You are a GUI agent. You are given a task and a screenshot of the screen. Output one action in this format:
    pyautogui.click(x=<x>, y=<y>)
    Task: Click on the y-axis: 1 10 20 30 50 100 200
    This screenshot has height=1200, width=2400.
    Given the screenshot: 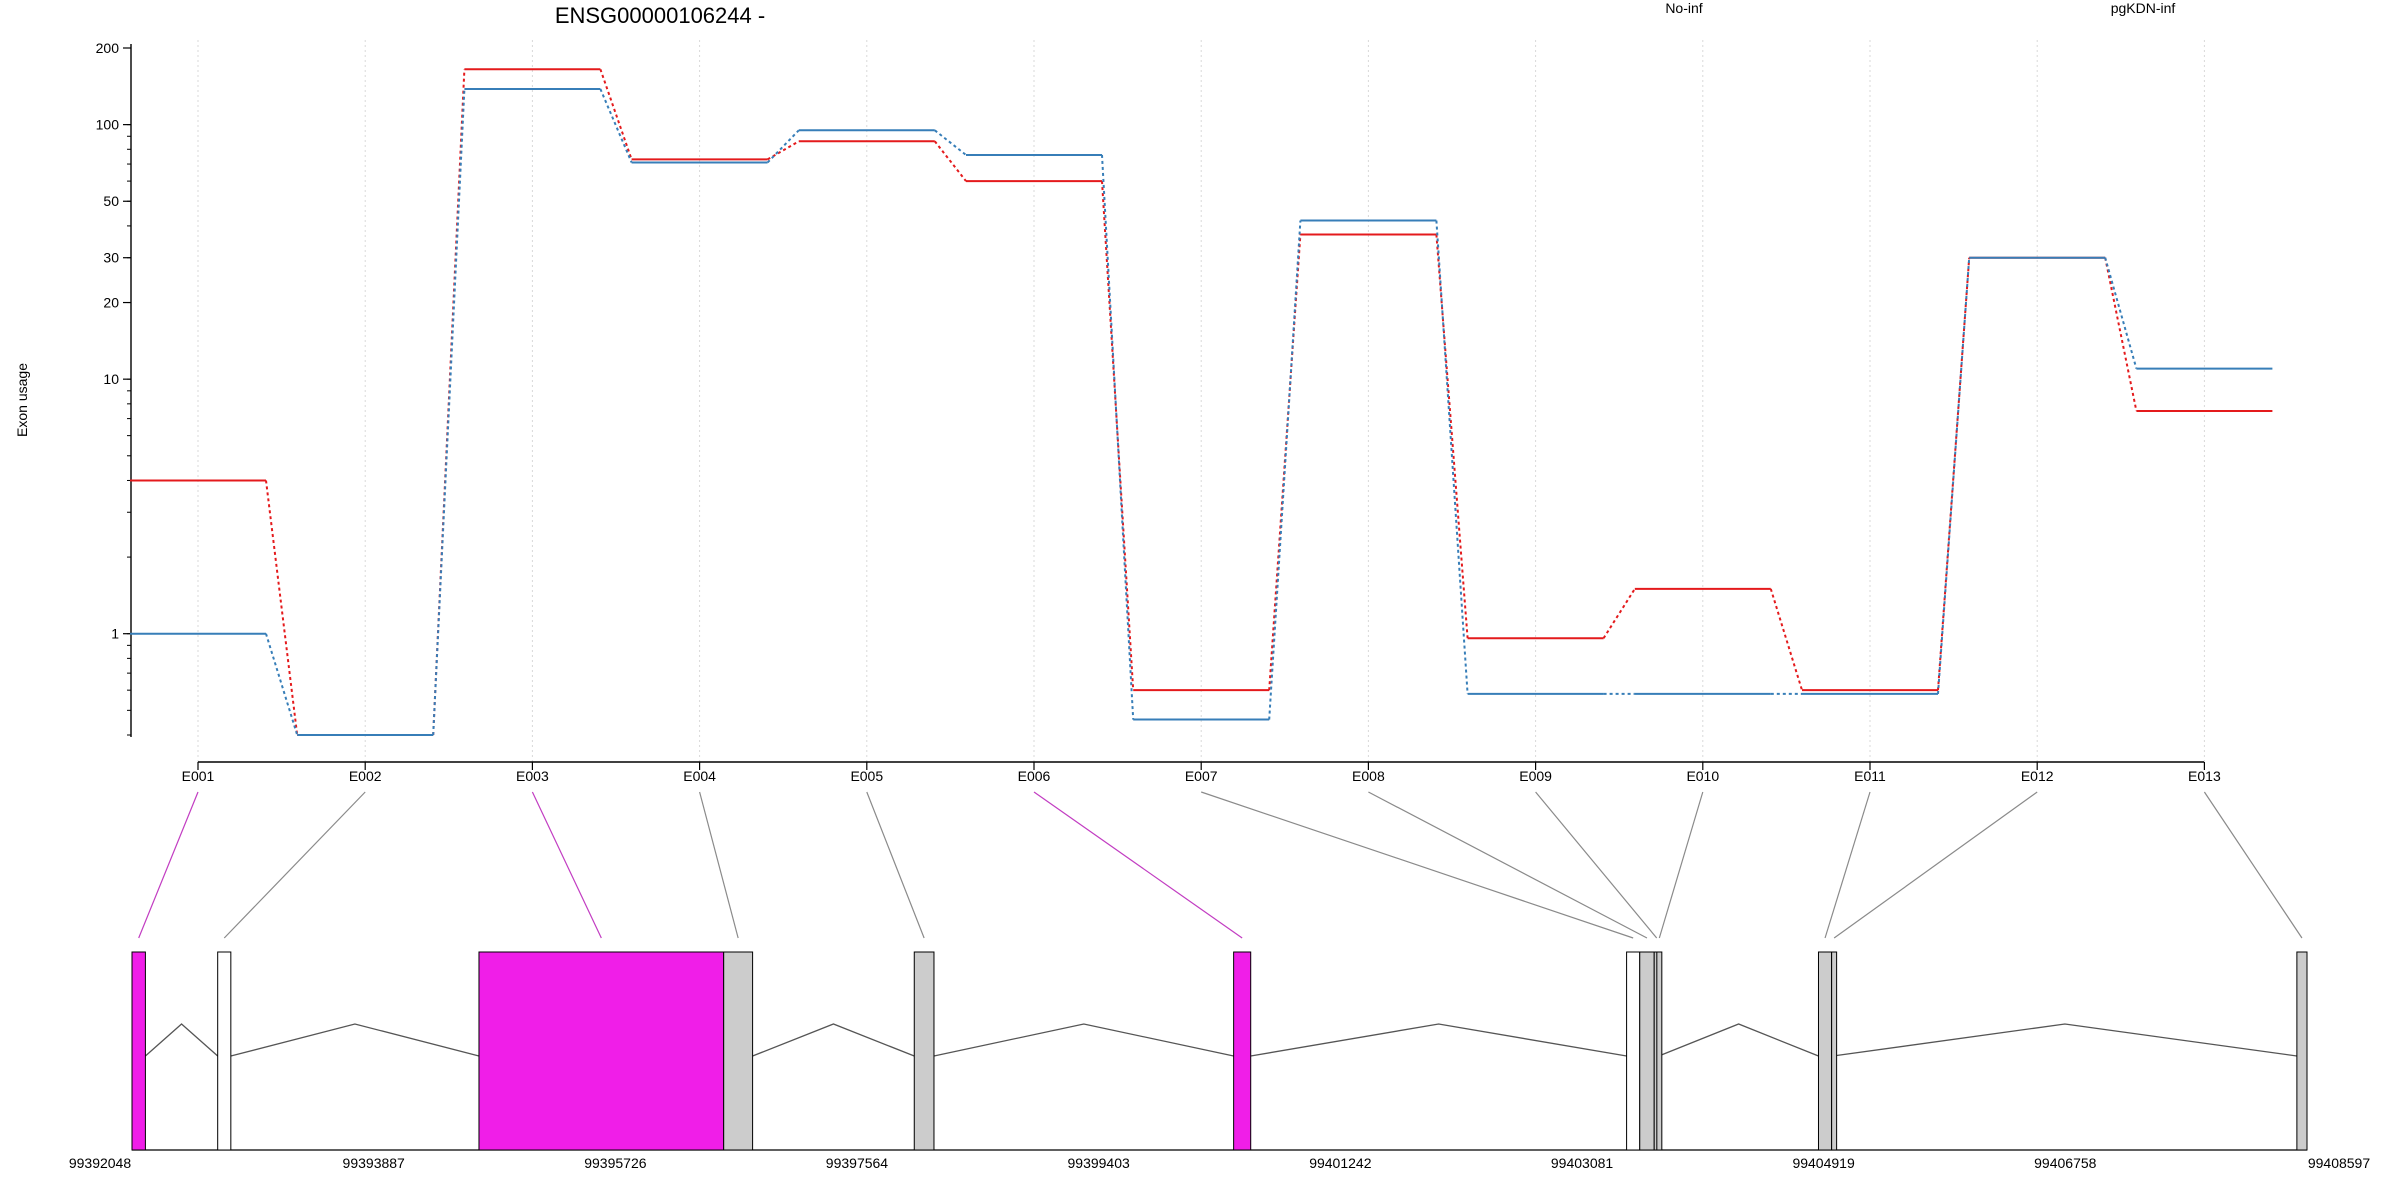 What is the action you would take?
    pyautogui.click(x=114, y=388)
    